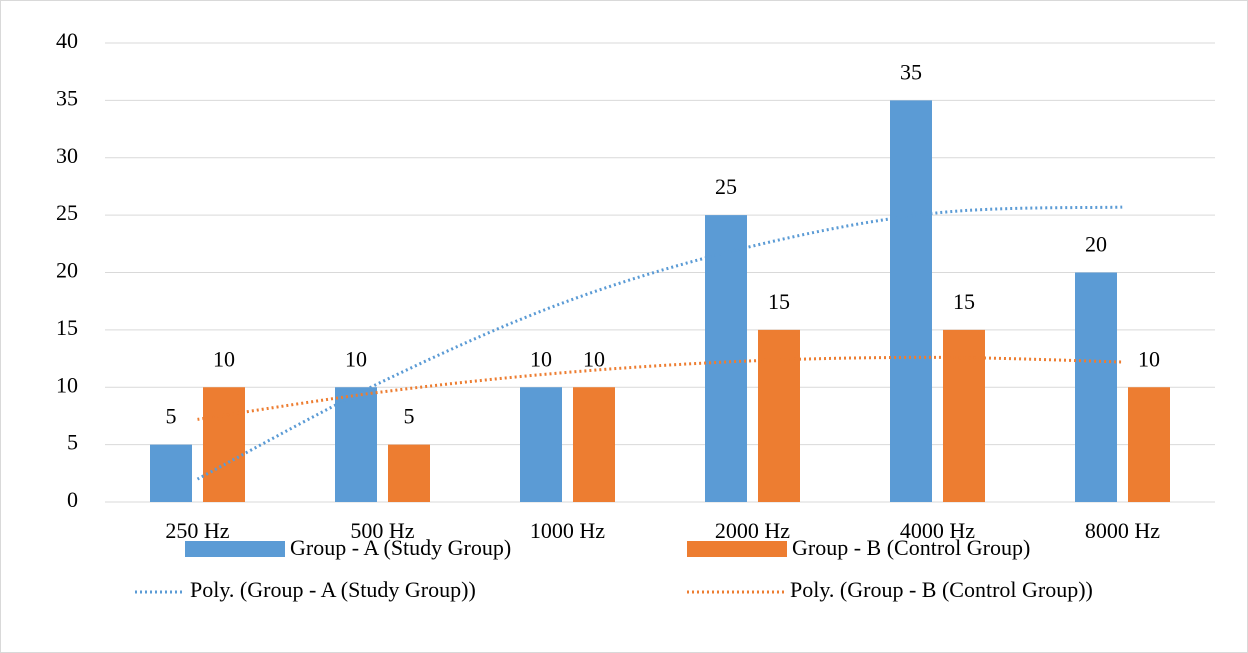  I want to click on data-label: 20, so click(1096, 244).